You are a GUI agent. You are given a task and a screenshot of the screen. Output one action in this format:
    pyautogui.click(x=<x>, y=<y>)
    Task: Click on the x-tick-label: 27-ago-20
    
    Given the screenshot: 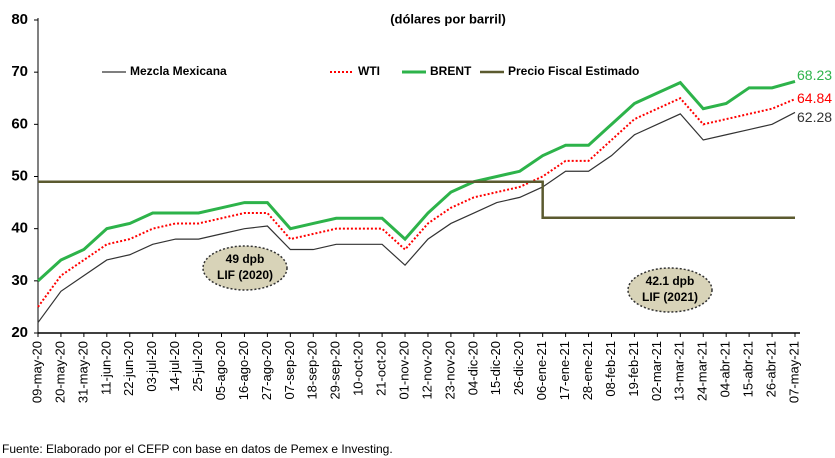 What is the action you would take?
    pyautogui.click(x=266, y=370)
    